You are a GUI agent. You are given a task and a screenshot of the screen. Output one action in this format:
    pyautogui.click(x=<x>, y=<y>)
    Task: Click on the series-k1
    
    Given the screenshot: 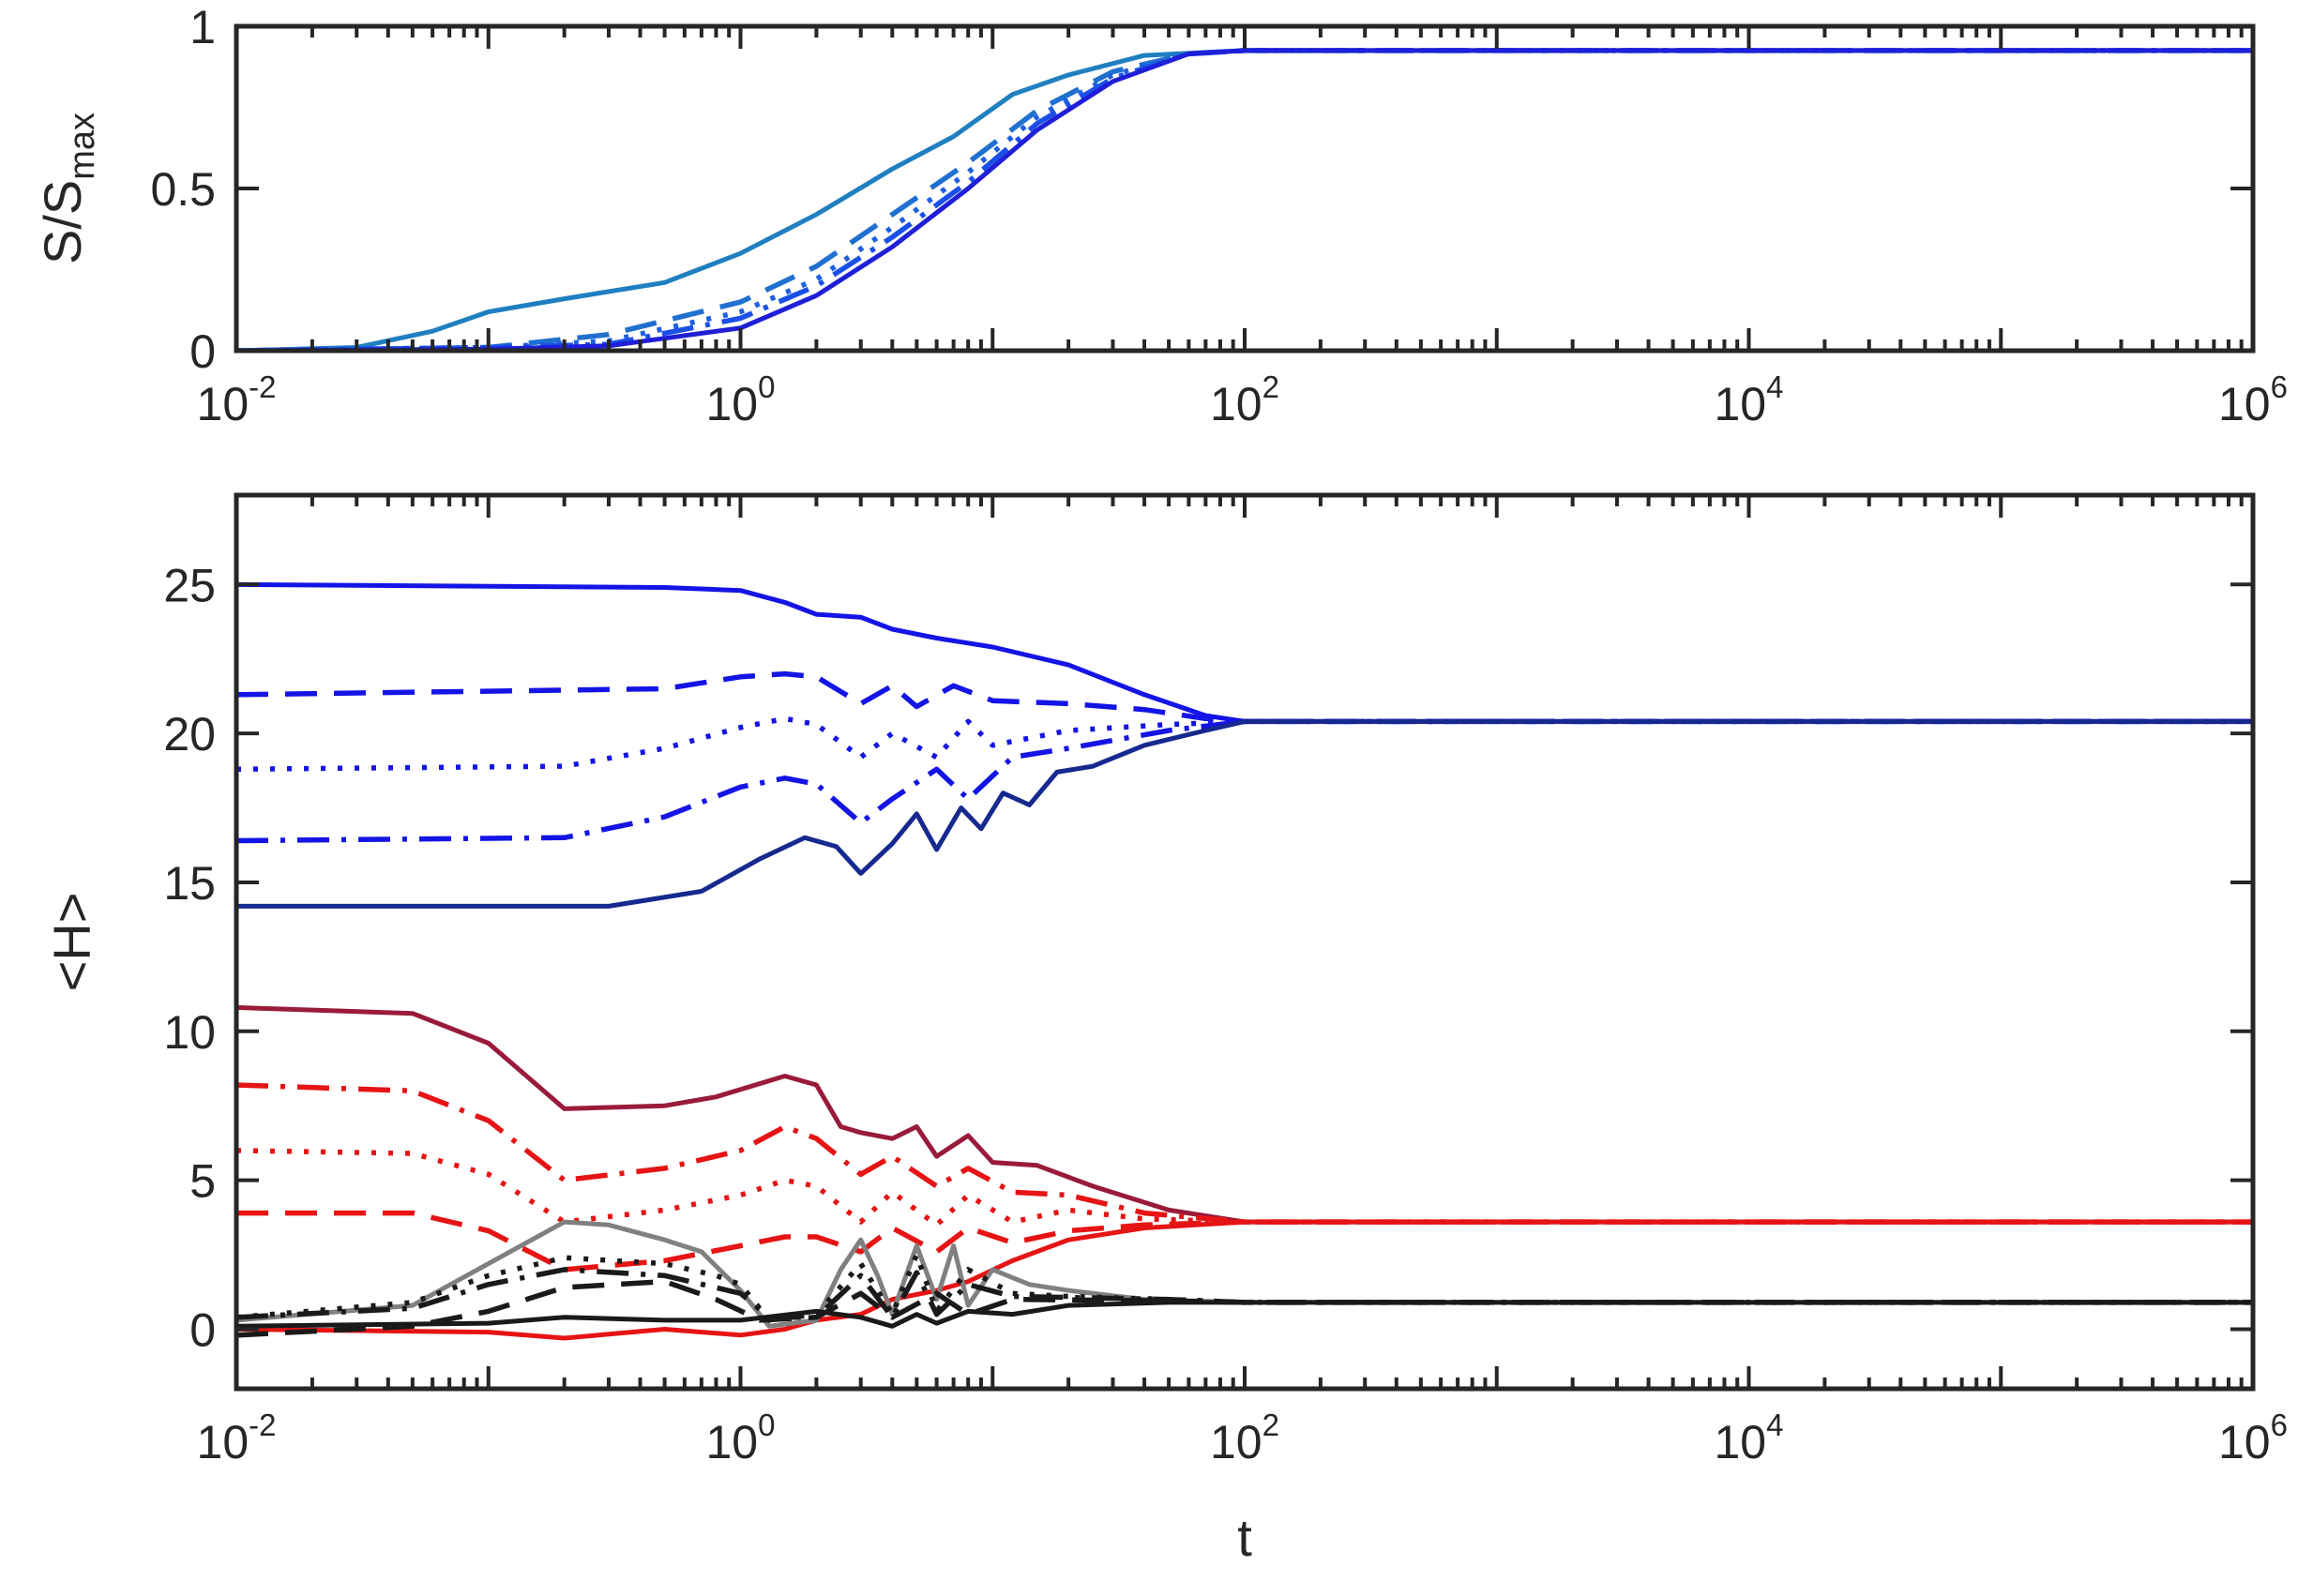 What is the action you would take?
    pyautogui.click(x=1244, y=1274)
    